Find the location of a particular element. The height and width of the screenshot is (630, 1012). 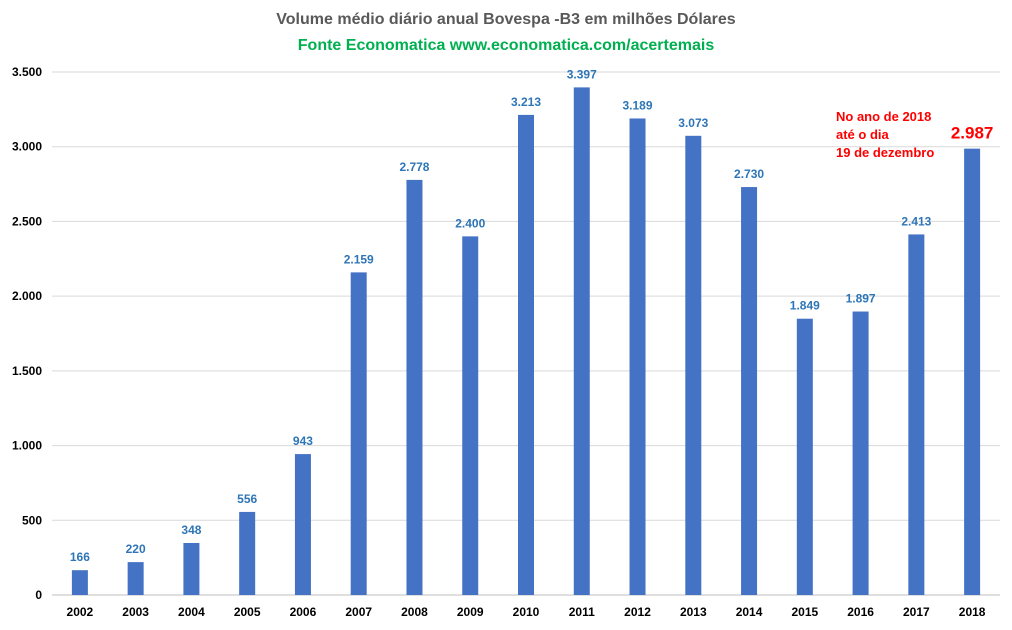

data-label: 2.778 is located at coordinates (414, 167).